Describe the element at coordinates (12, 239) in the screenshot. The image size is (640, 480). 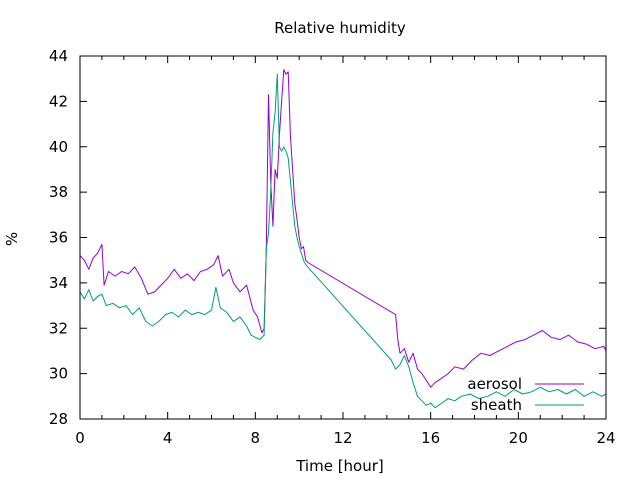
I see `y-axis-label: %` at that location.